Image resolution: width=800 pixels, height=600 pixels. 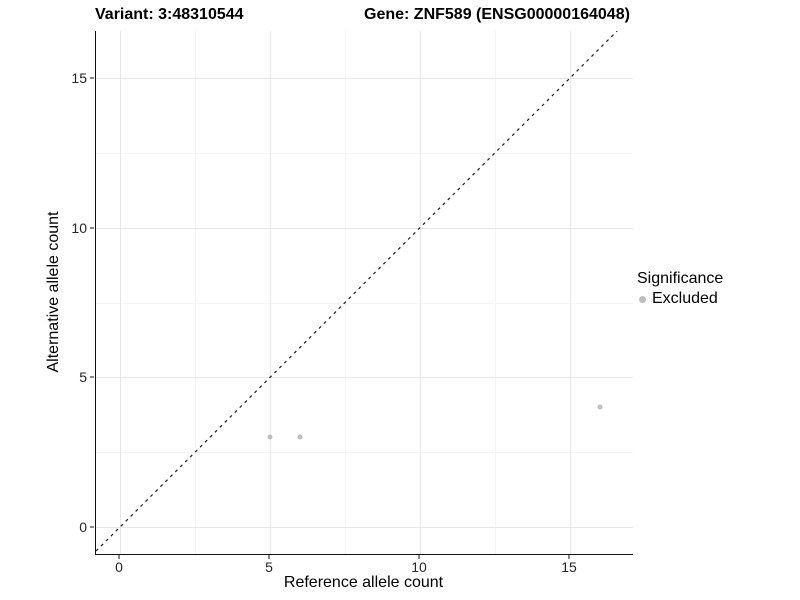 What do you see at coordinates (79, 227) in the screenshot?
I see `y-tick-label: 10` at bounding box center [79, 227].